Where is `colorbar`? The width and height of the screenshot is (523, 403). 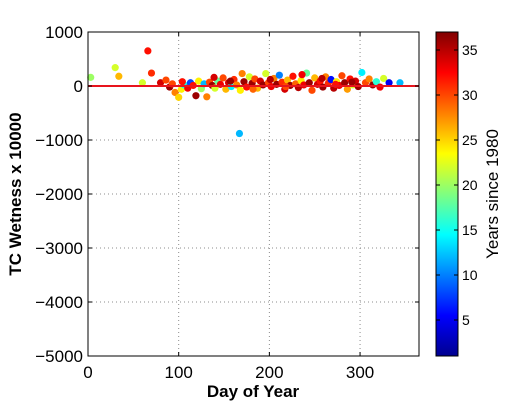 colorbar is located at coordinates (447, 194).